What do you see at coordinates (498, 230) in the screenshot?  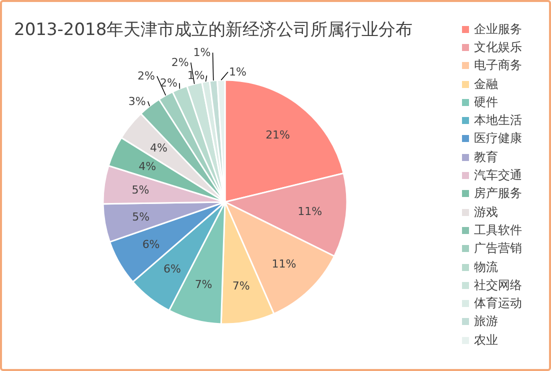 I see `legend-label: 工具软件` at bounding box center [498, 230].